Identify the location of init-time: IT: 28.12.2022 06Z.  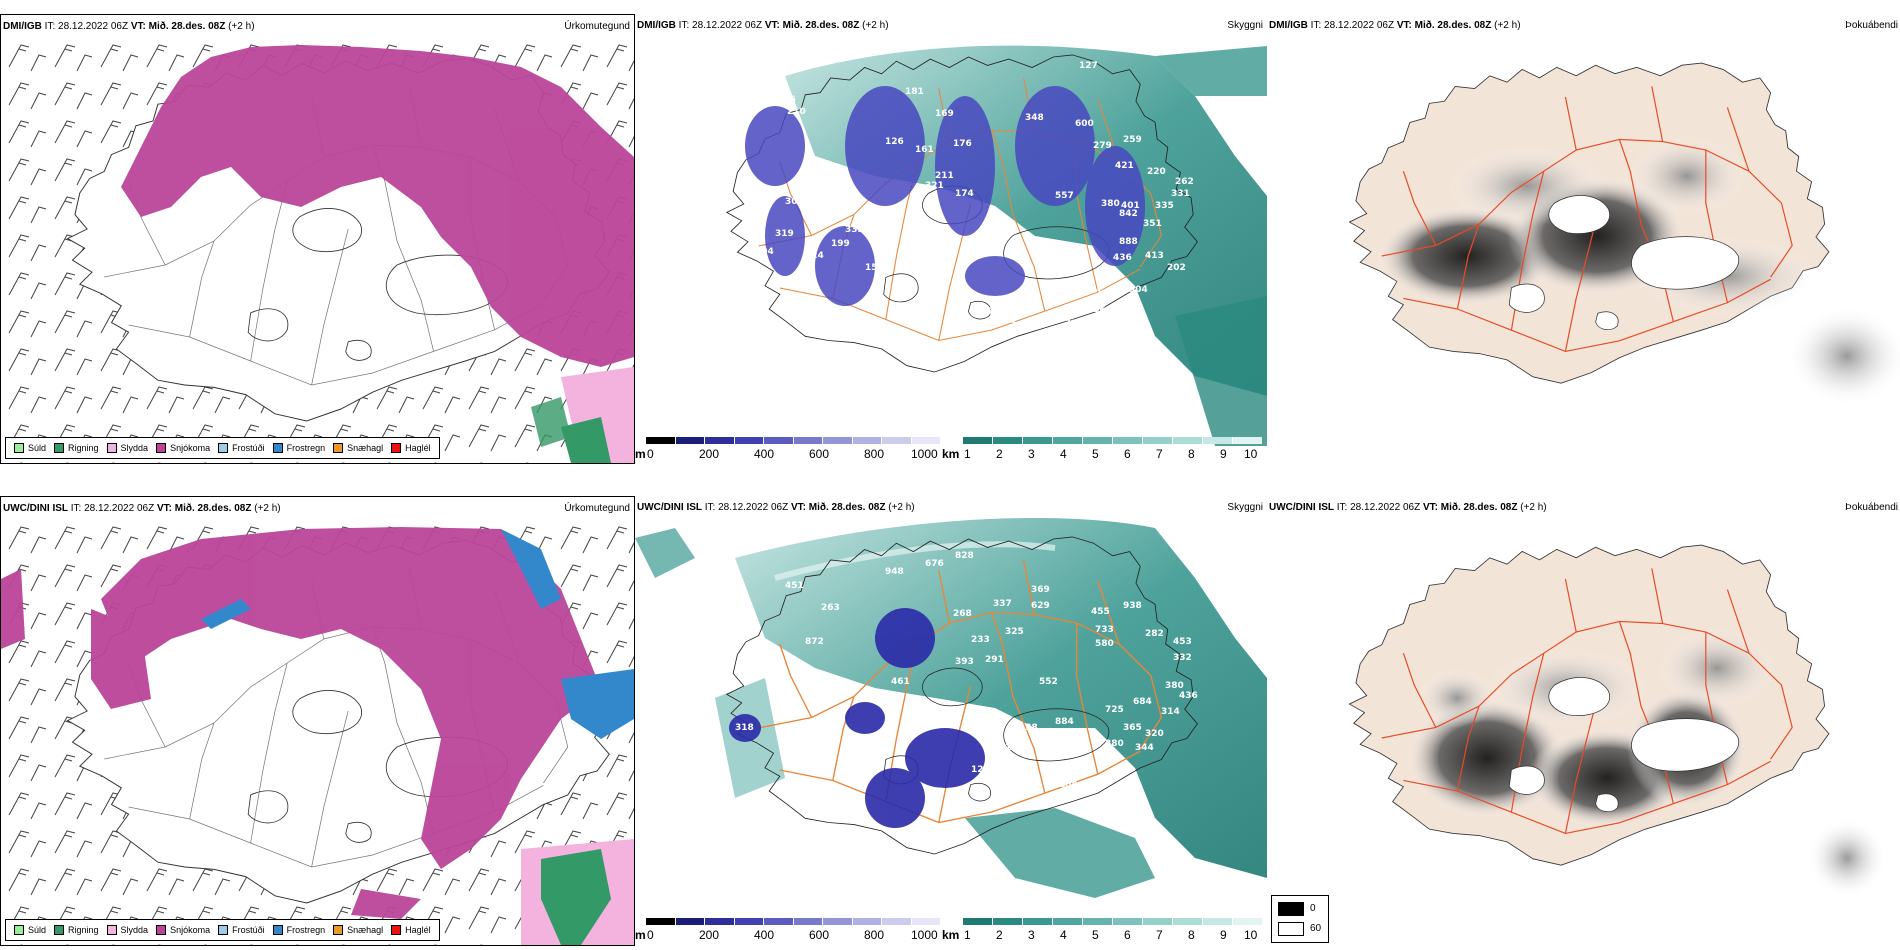
(86, 26).